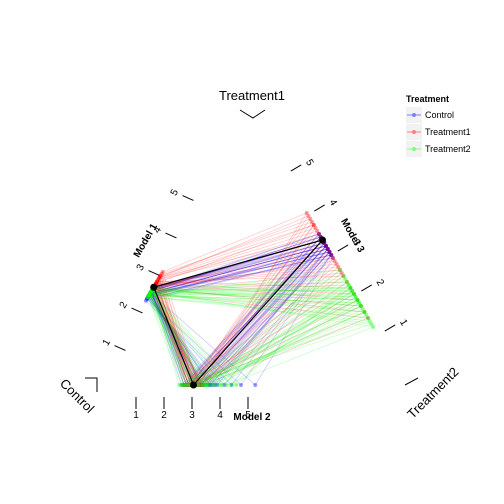 The height and width of the screenshot is (504, 504). I want to click on legend-title: Treatment, so click(427, 99).